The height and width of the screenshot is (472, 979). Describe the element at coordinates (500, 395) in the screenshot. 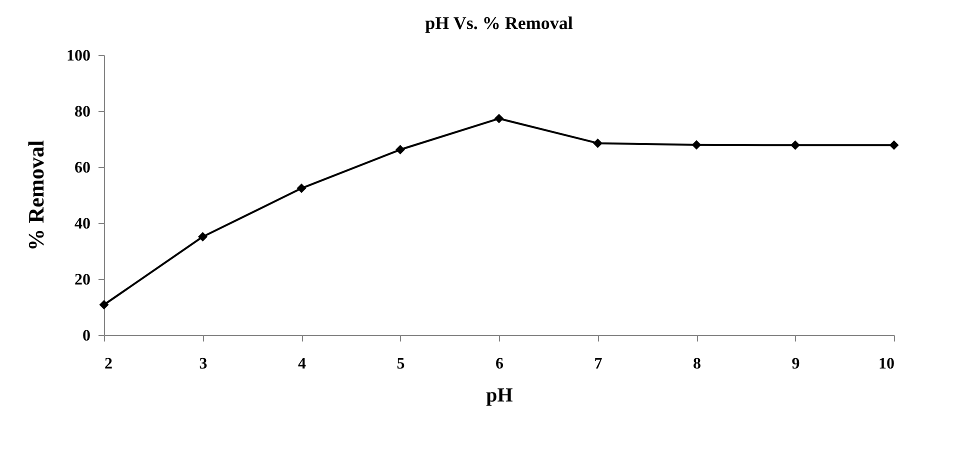

I see `x-axis-title: pH` at that location.